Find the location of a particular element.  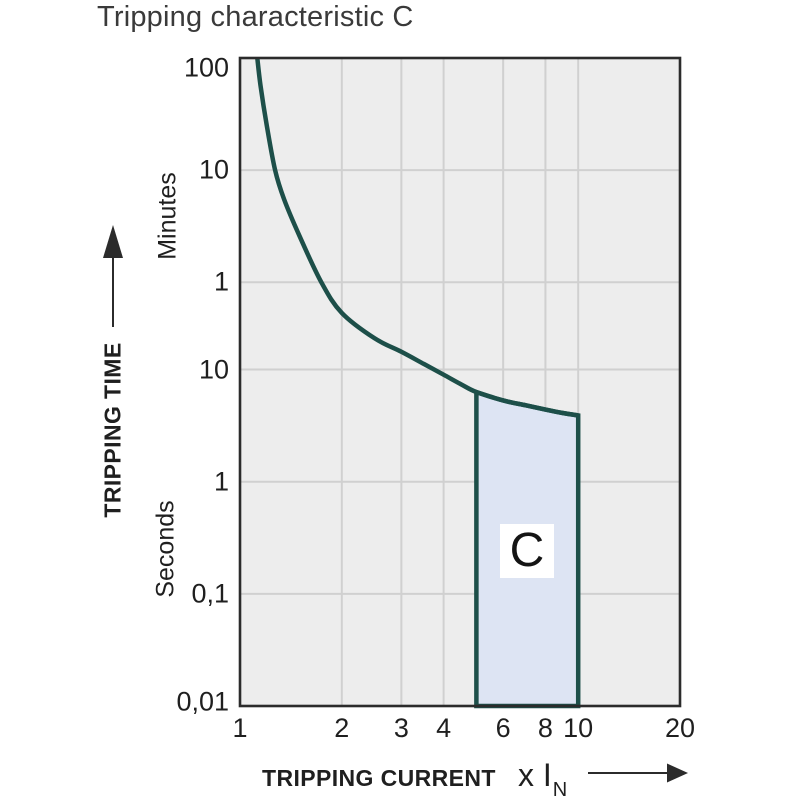

y-tick-label: 0,01 is located at coordinates (202, 701).